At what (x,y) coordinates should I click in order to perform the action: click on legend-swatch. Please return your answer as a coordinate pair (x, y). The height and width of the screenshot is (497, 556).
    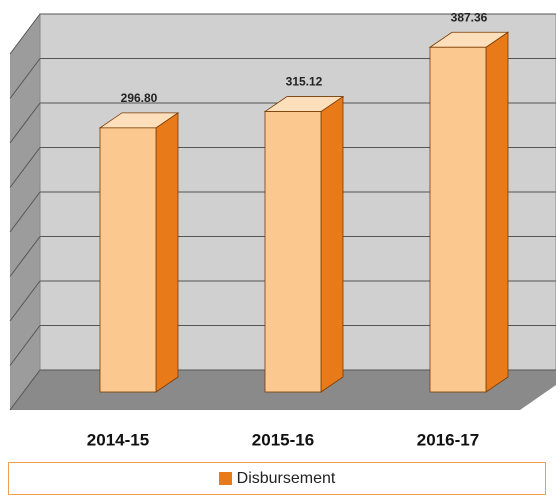
    Looking at the image, I should click on (225, 478).